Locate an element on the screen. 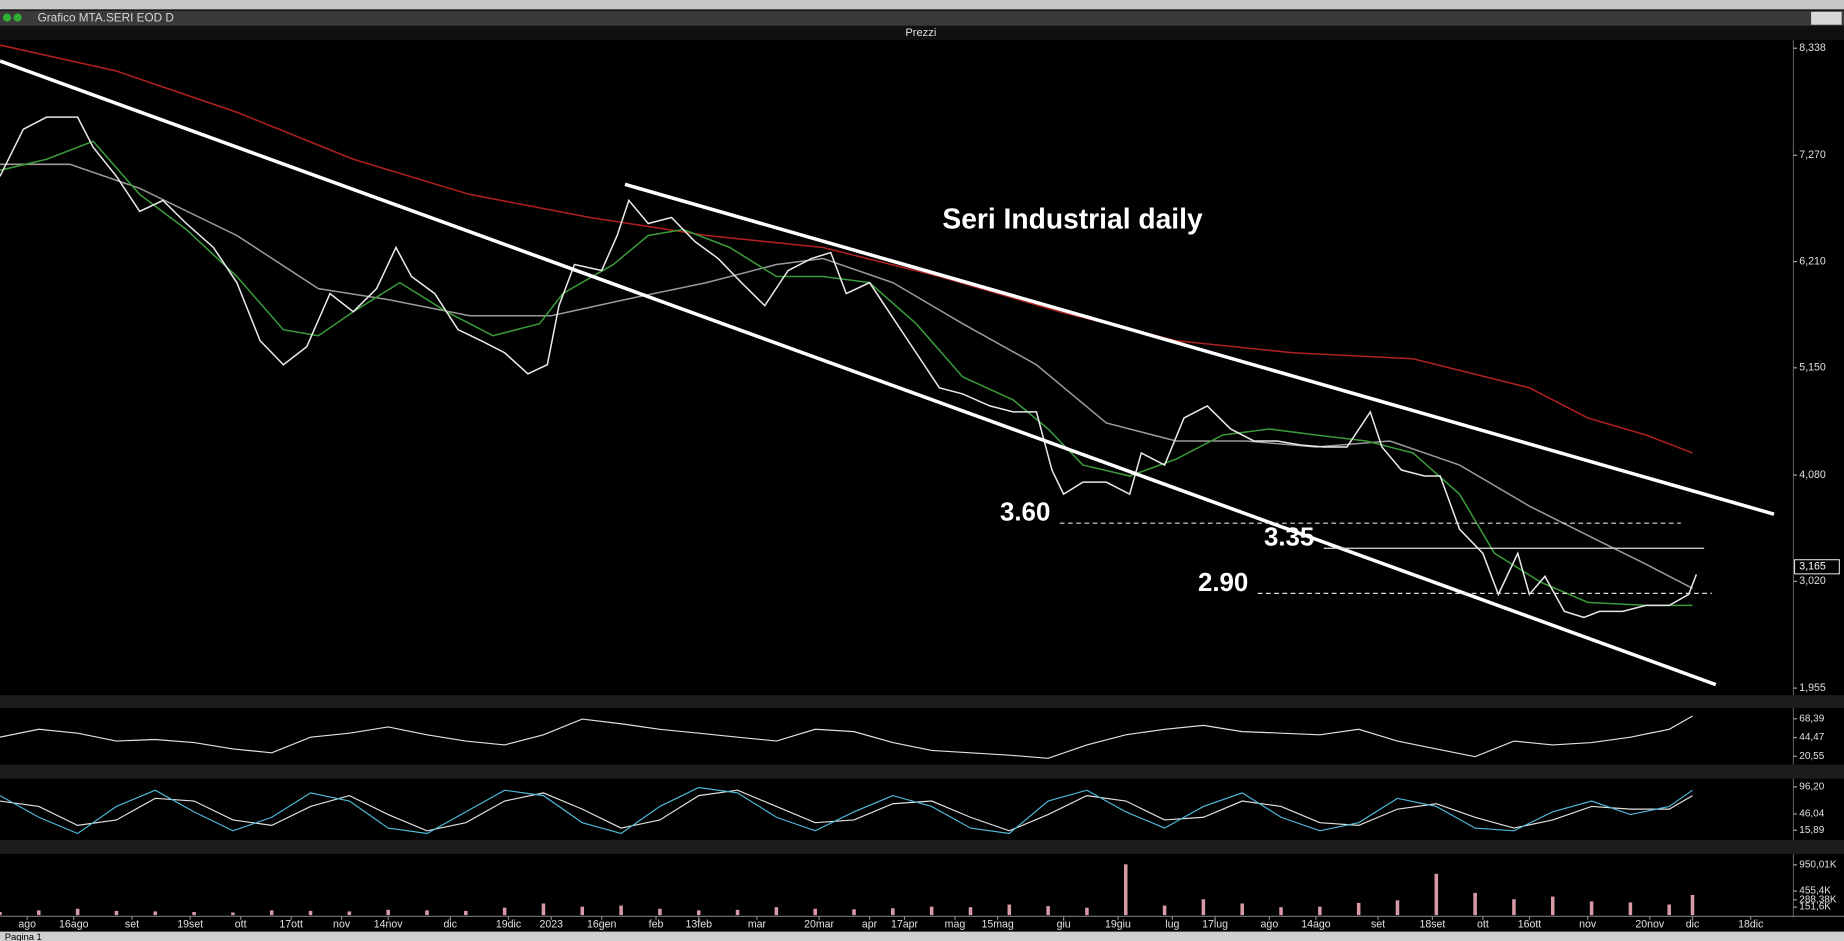 The image size is (1844, 941). x-tick-label: 14nov is located at coordinates (389, 924).